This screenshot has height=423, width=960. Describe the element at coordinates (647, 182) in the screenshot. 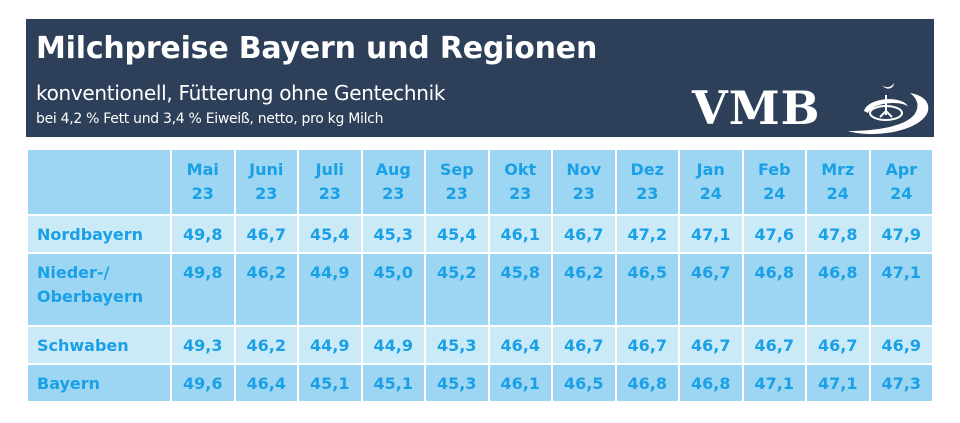

I see `column-header: Dez 23` at that location.